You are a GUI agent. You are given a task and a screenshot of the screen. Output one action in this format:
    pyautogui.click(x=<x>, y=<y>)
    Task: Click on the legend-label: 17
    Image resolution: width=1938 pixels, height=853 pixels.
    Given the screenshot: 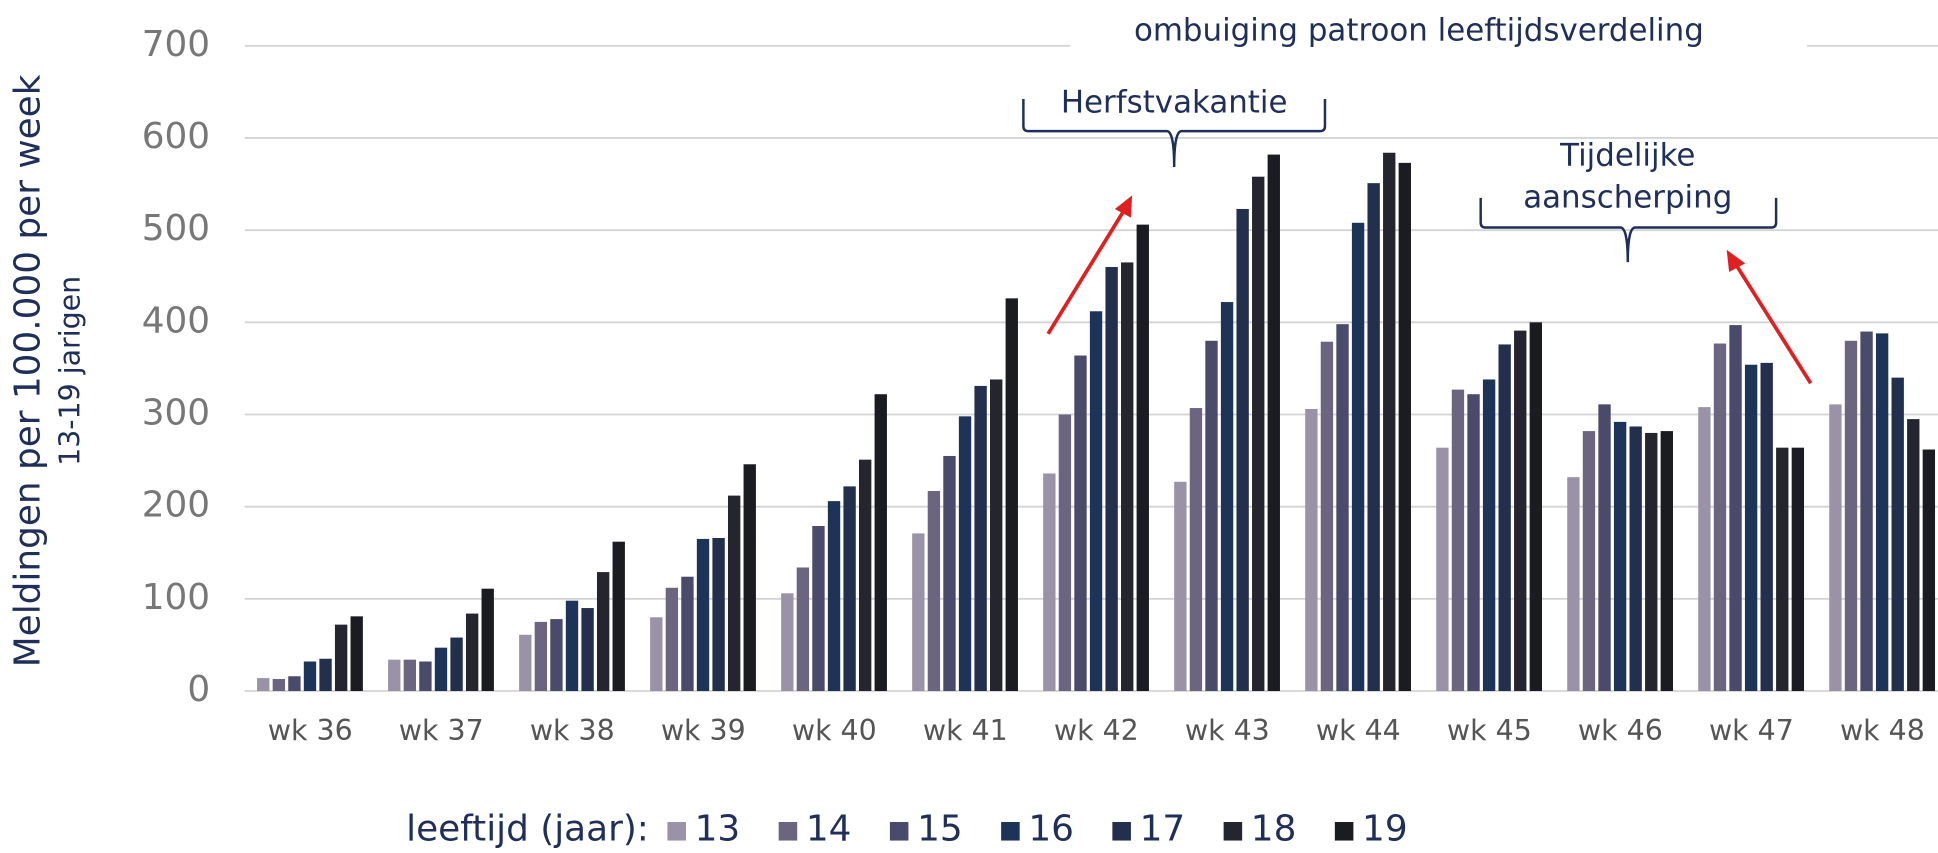 What is the action you would take?
    pyautogui.click(x=1163, y=829)
    